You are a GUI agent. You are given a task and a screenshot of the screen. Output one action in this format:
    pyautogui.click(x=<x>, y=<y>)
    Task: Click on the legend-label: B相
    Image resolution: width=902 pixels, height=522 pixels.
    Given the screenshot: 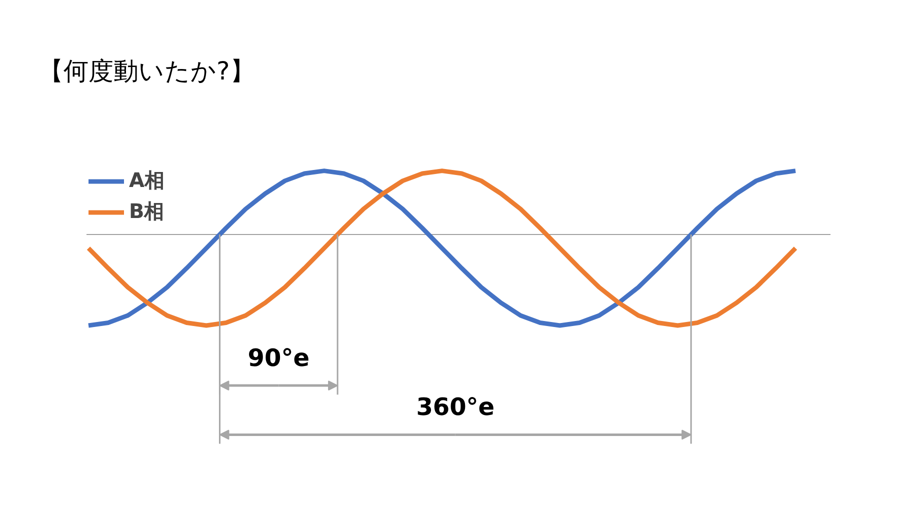 What is the action you would take?
    pyautogui.click(x=146, y=211)
    